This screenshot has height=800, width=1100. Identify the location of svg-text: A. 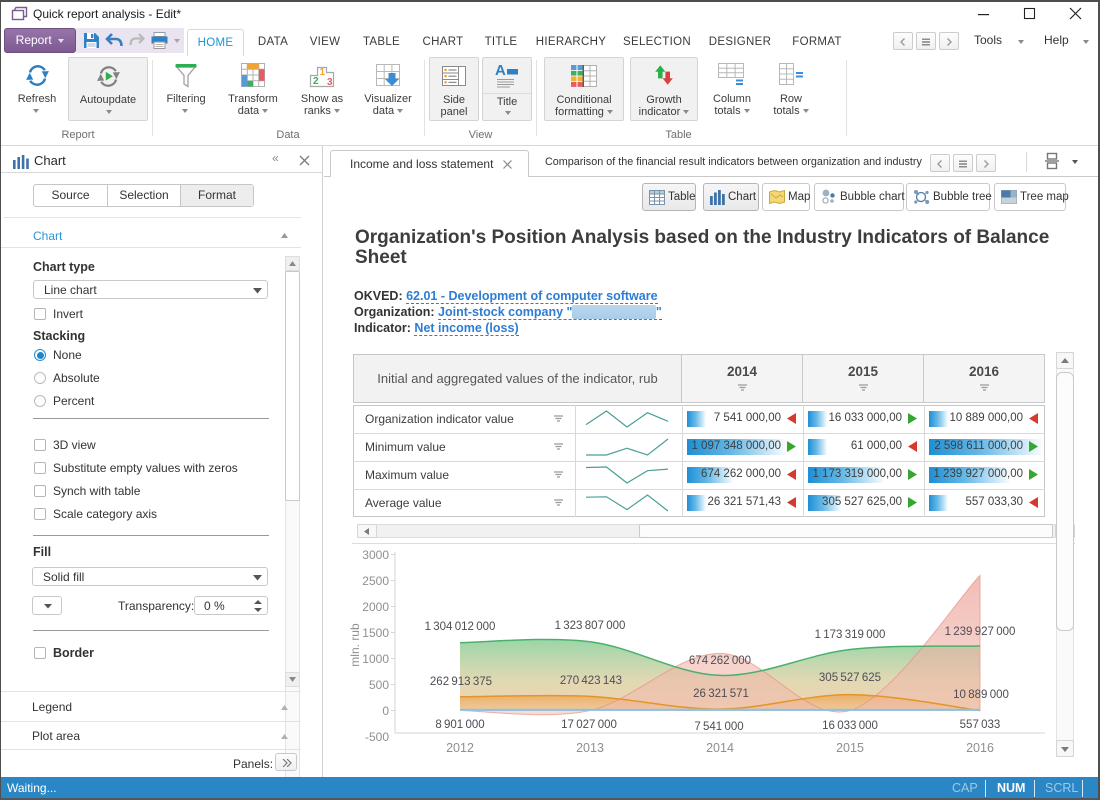
(500, 70).